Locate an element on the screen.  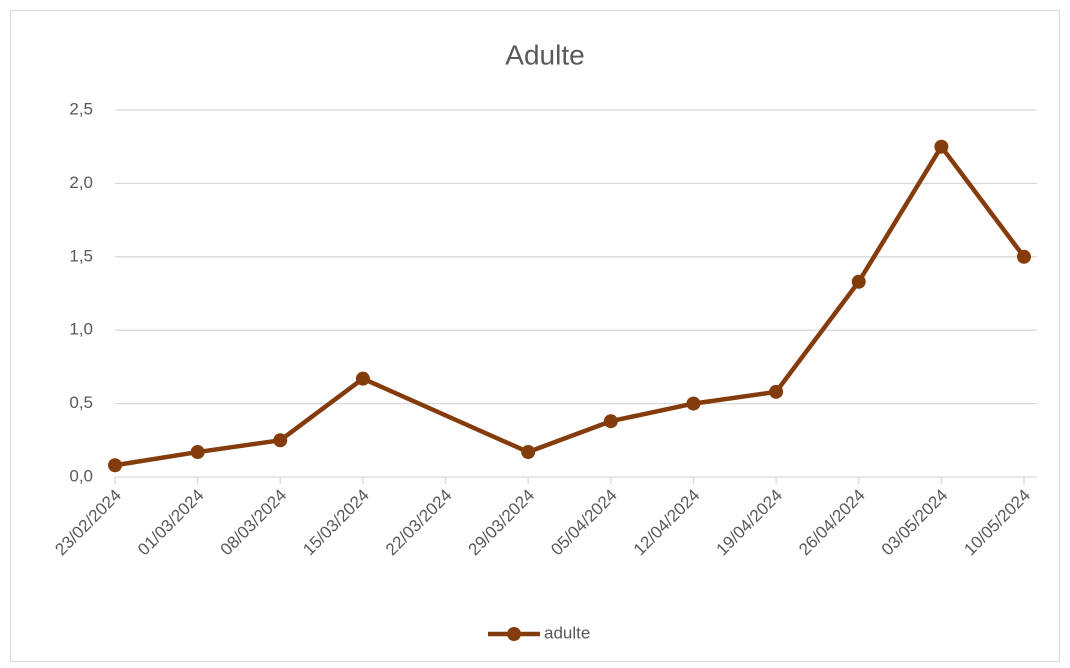
y-tick-label: 1,5 is located at coordinates (81, 255).